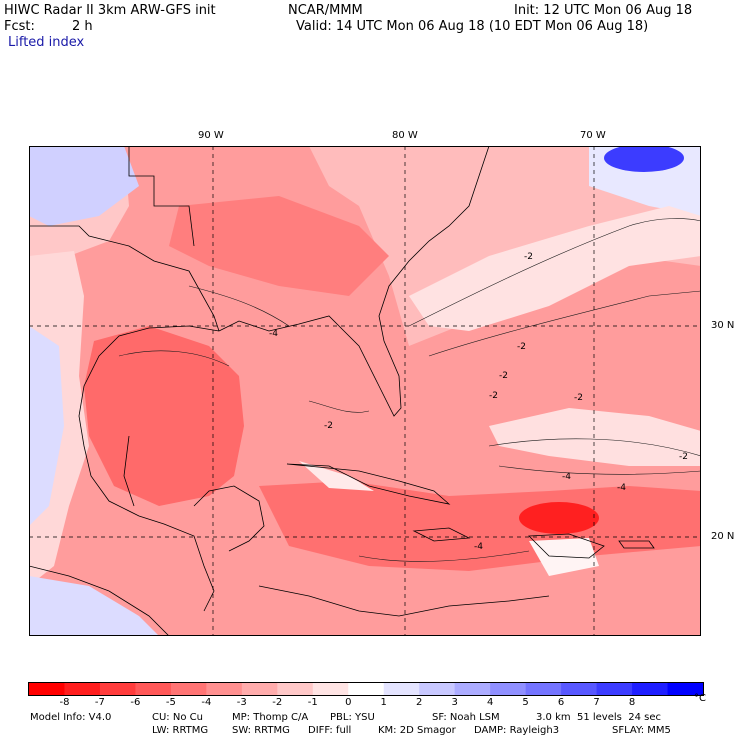 Image resolution: width=740 pixels, height=740 pixels. Describe the element at coordinates (99, 702) in the screenshot. I see `colorbar-tick-label: -7` at that location.